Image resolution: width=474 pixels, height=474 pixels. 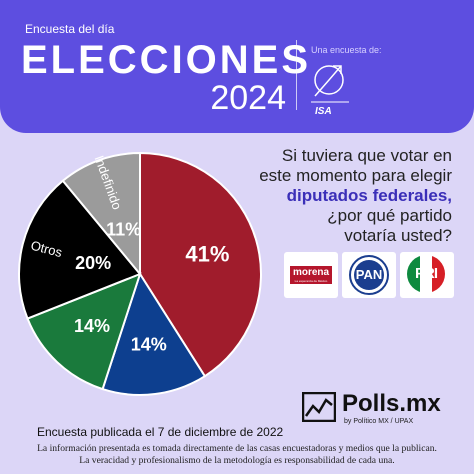 I want to click on isa-logo-check, so click(x=328, y=81).